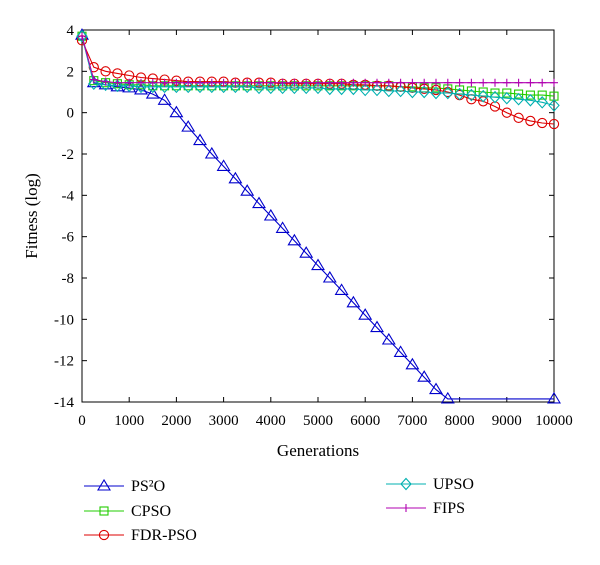 This screenshot has height=565, width=600. Describe the element at coordinates (318, 421) in the screenshot. I see `x-tick-label: 5000` at that location.